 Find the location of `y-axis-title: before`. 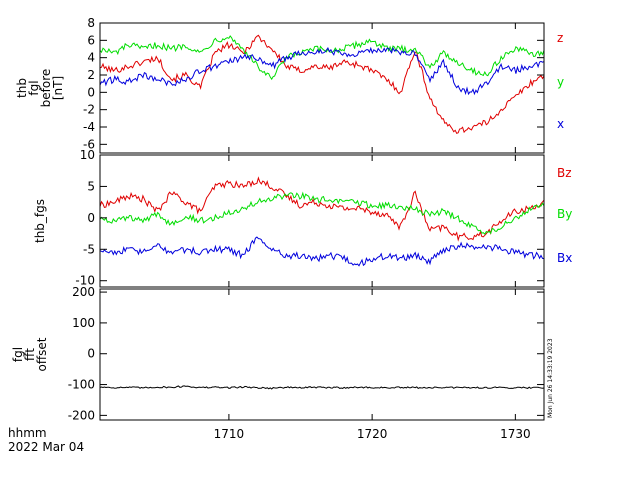

y-axis-title: before is located at coordinates (46, 88).